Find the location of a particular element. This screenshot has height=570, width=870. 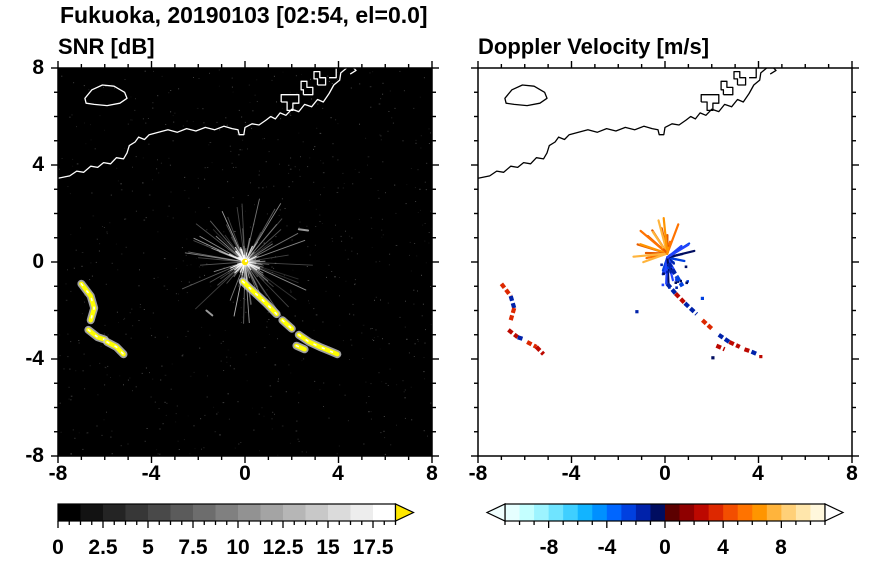

x-tick-snr-m8: -8 is located at coordinates (58, 473).